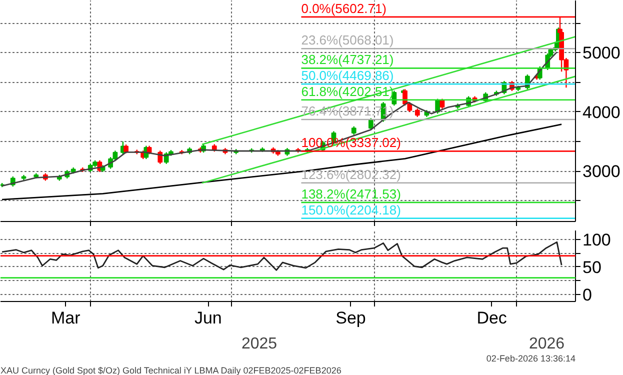  I want to click on ref-line-label: 138.2%(2471.53), so click(351, 194).